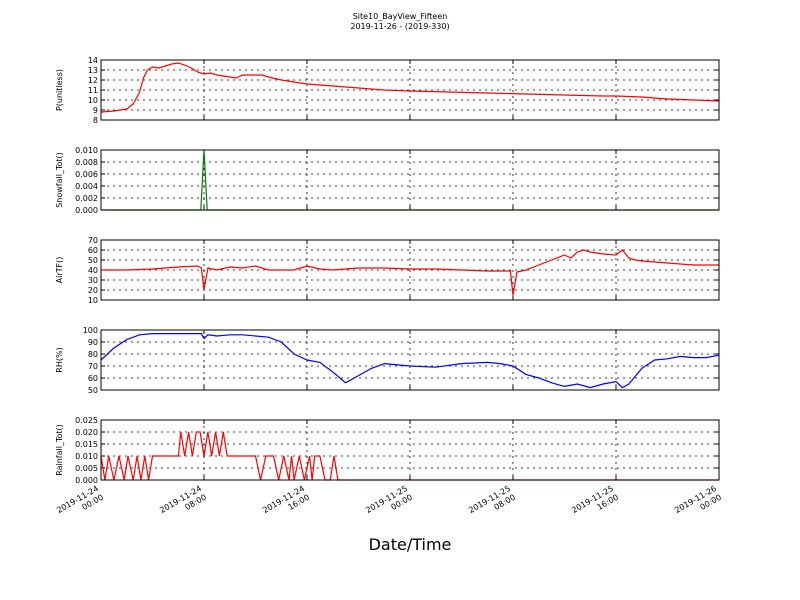 This screenshot has height=600, width=800. What do you see at coordinates (93, 60) in the screenshot?
I see `y-tick-label: 14` at bounding box center [93, 60].